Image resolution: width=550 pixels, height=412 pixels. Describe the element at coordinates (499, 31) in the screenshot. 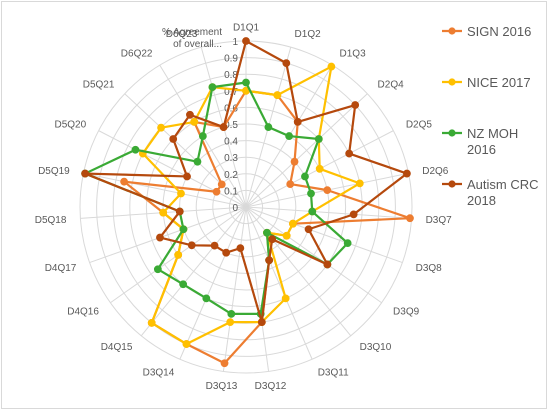

I see `legend-label: SIGN 2016` at that location.